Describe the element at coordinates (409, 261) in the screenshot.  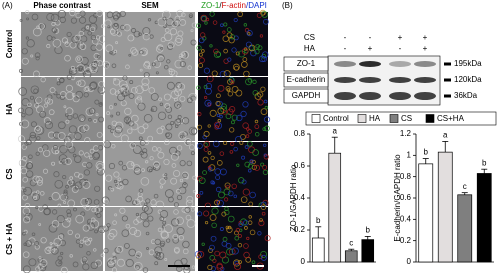
I see `y-tick-label: 0` at that location.